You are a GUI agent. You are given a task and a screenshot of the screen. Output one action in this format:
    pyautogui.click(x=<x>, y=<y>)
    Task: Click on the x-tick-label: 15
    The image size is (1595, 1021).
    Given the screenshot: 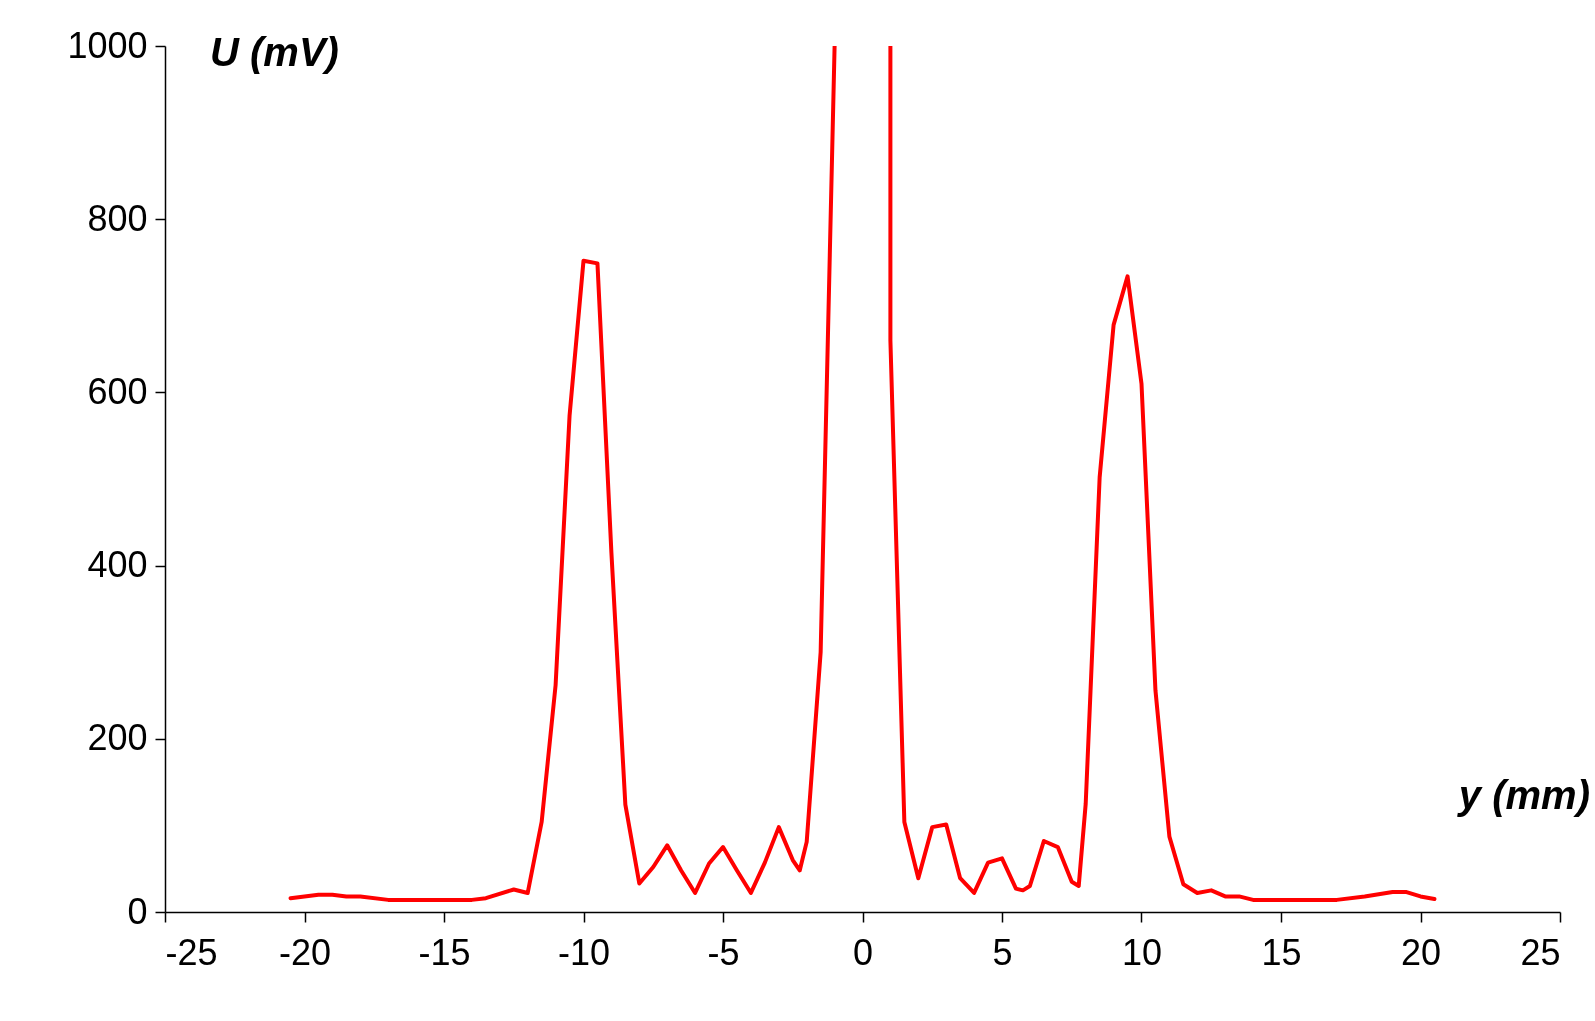 What is the action you would take?
    pyautogui.click(x=1281, y=952)
    